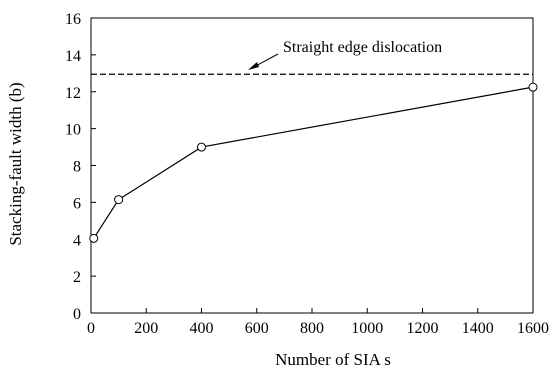  Describe the element at coordinates (367, 328) in the screenshot. I see `x-tick-label-1000: 1000` at that location.